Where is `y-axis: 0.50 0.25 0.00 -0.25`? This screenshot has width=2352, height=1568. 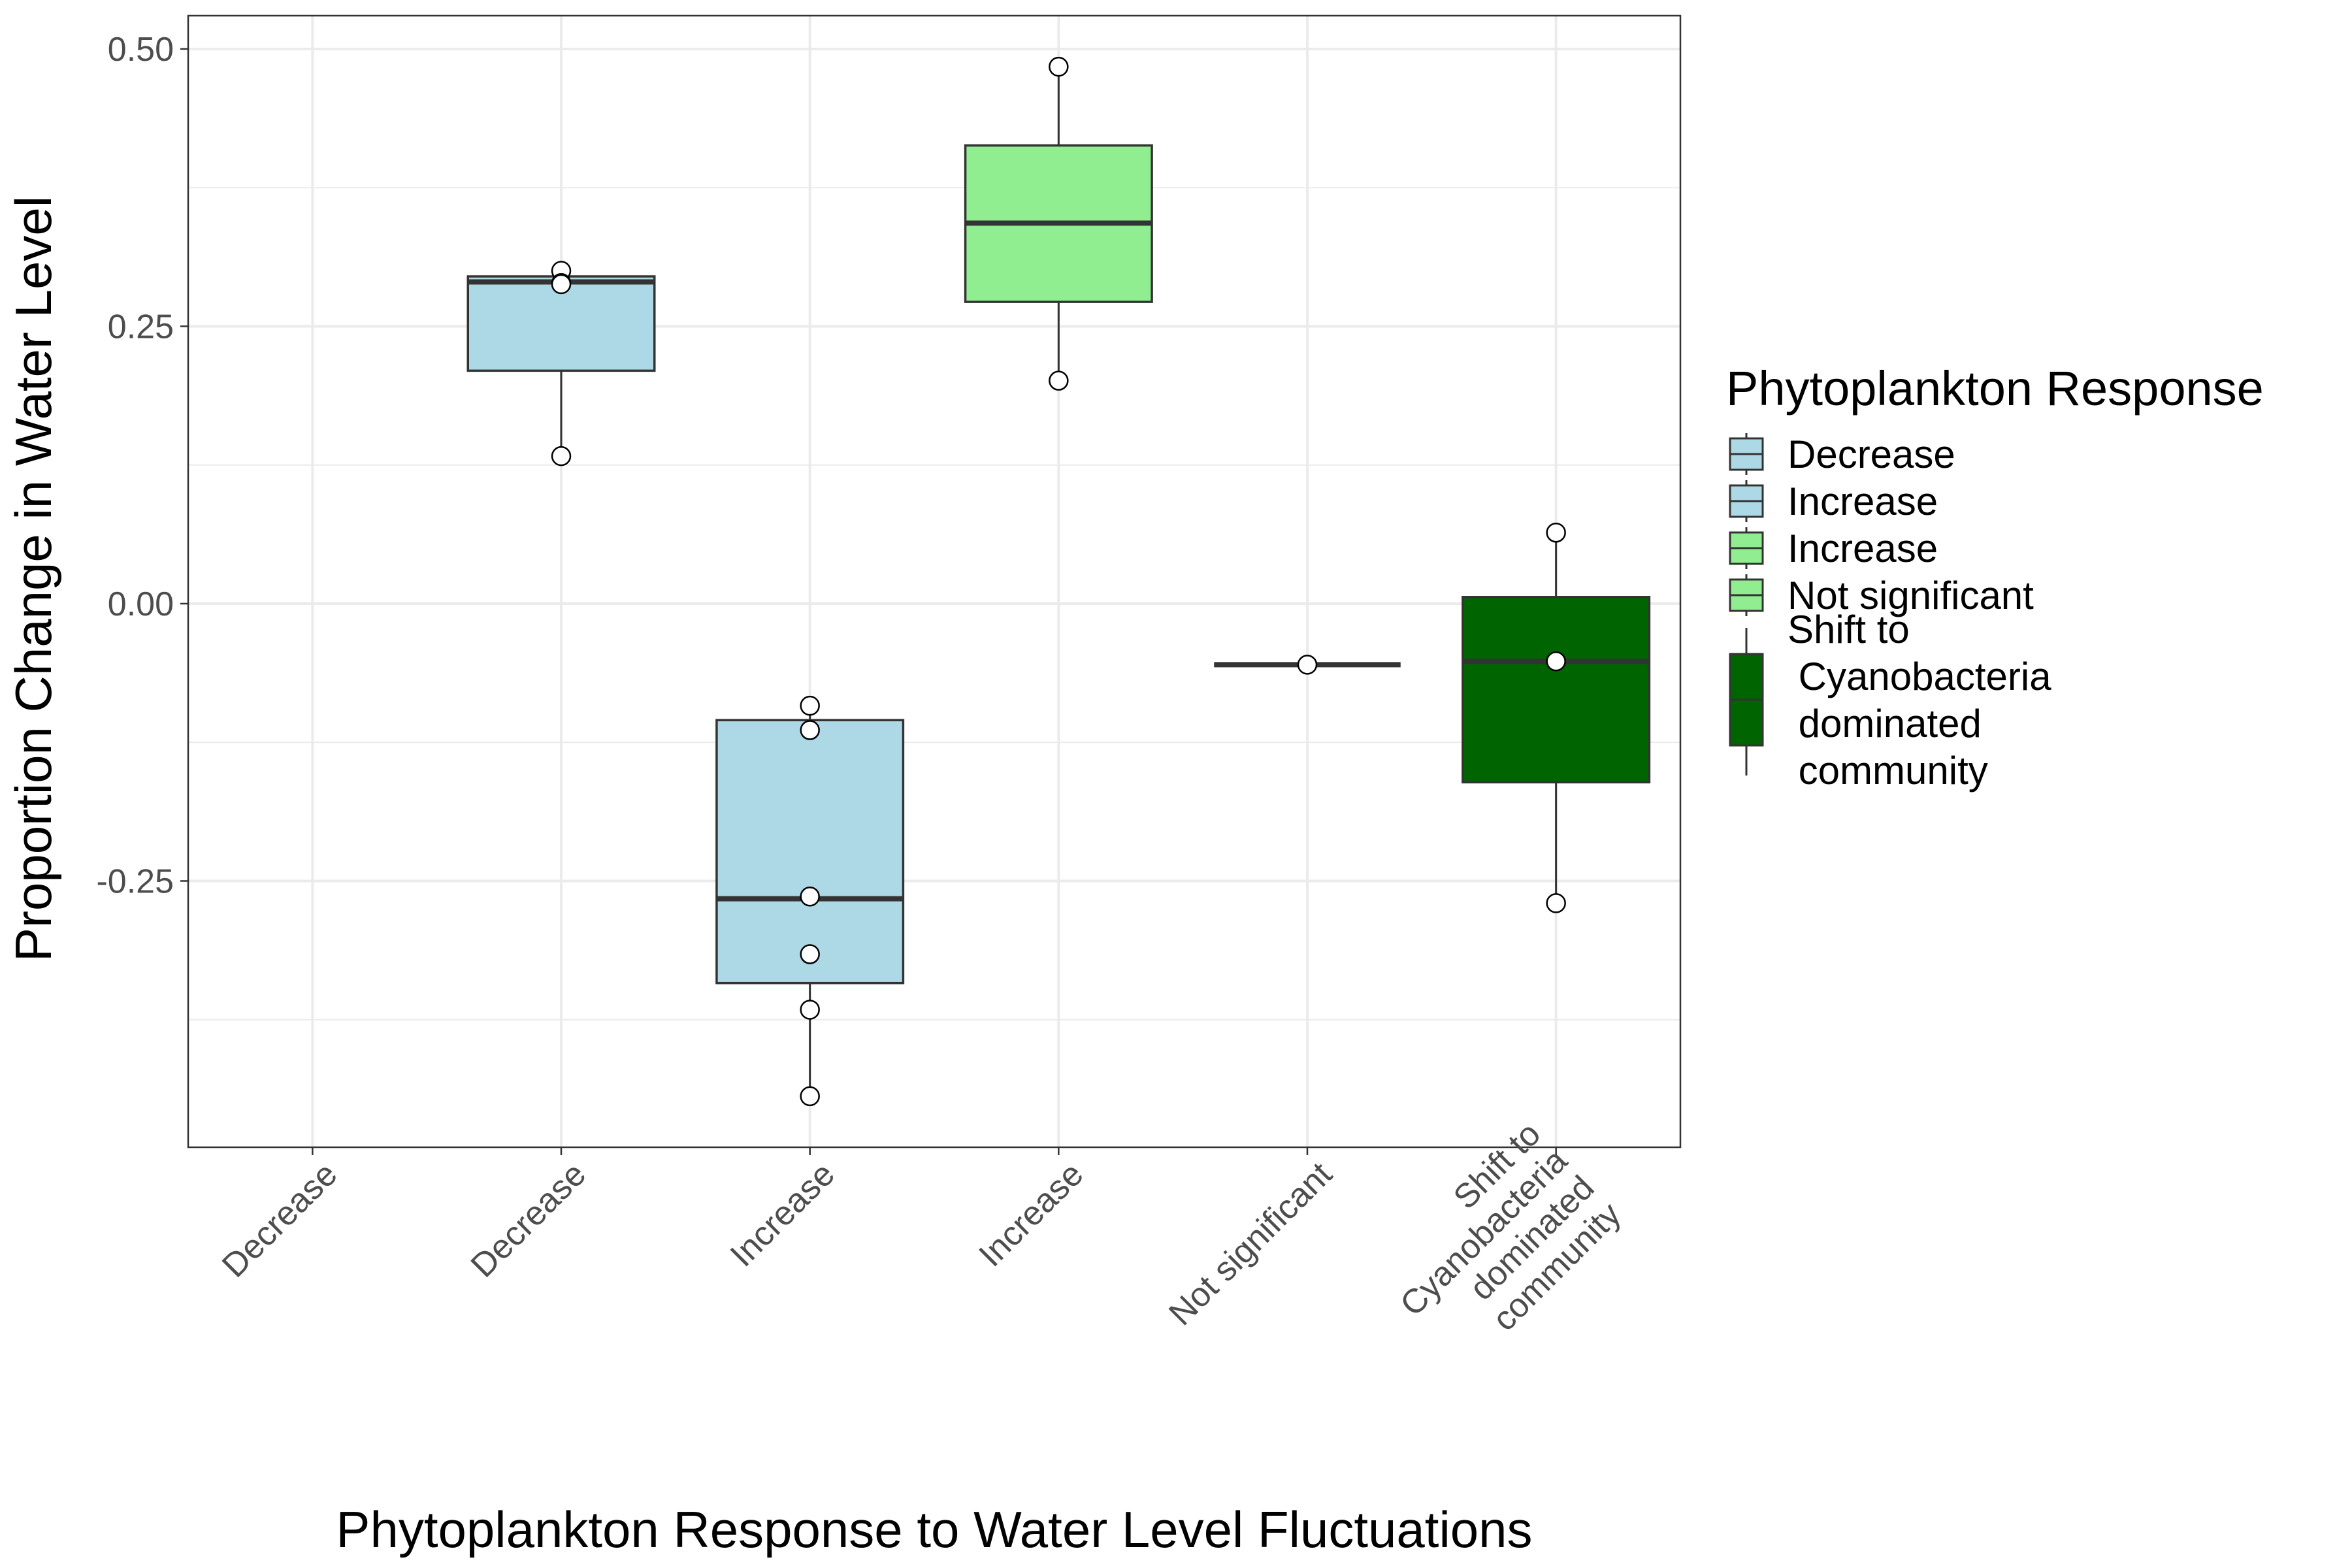 y-axis: 0.50 0.25 0.00 -0.25 is located at coordinates (142, 465).